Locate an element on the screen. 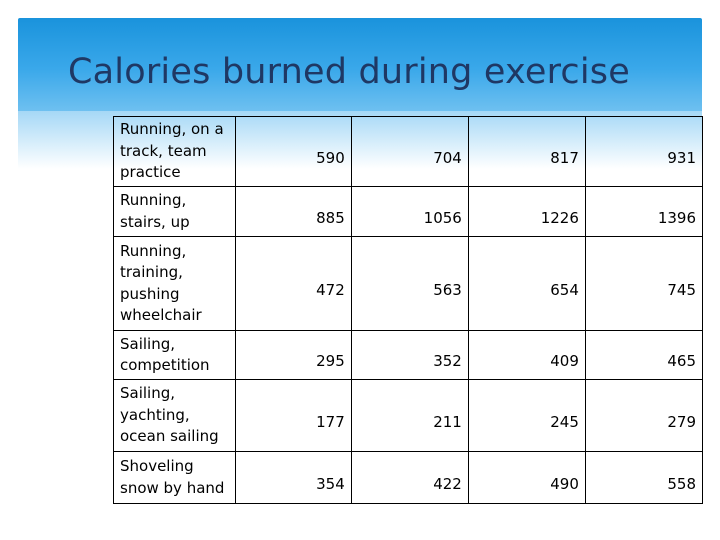  value-cell: 1226 is located at coordinates (526, 211).